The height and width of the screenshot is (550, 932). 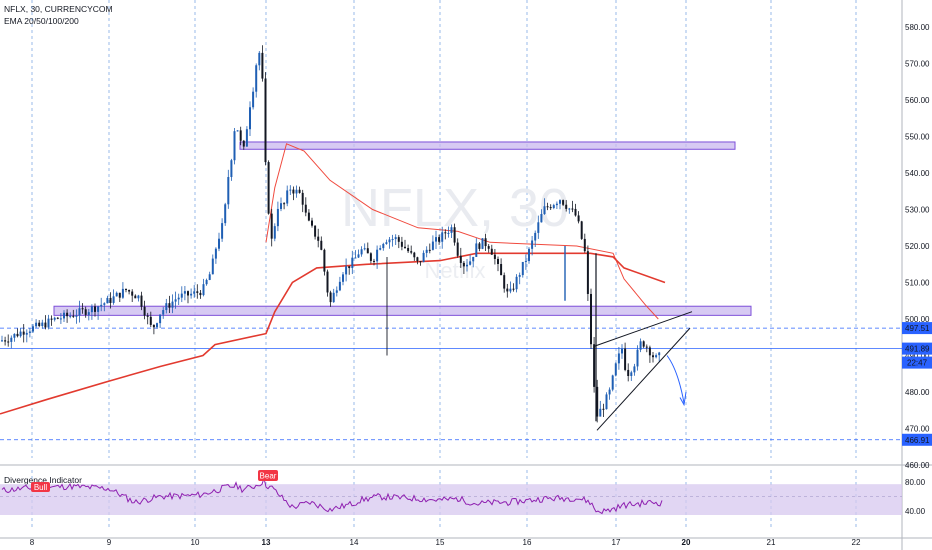 I want to click on time-tick-label: 9, so click(x=109, y=542).